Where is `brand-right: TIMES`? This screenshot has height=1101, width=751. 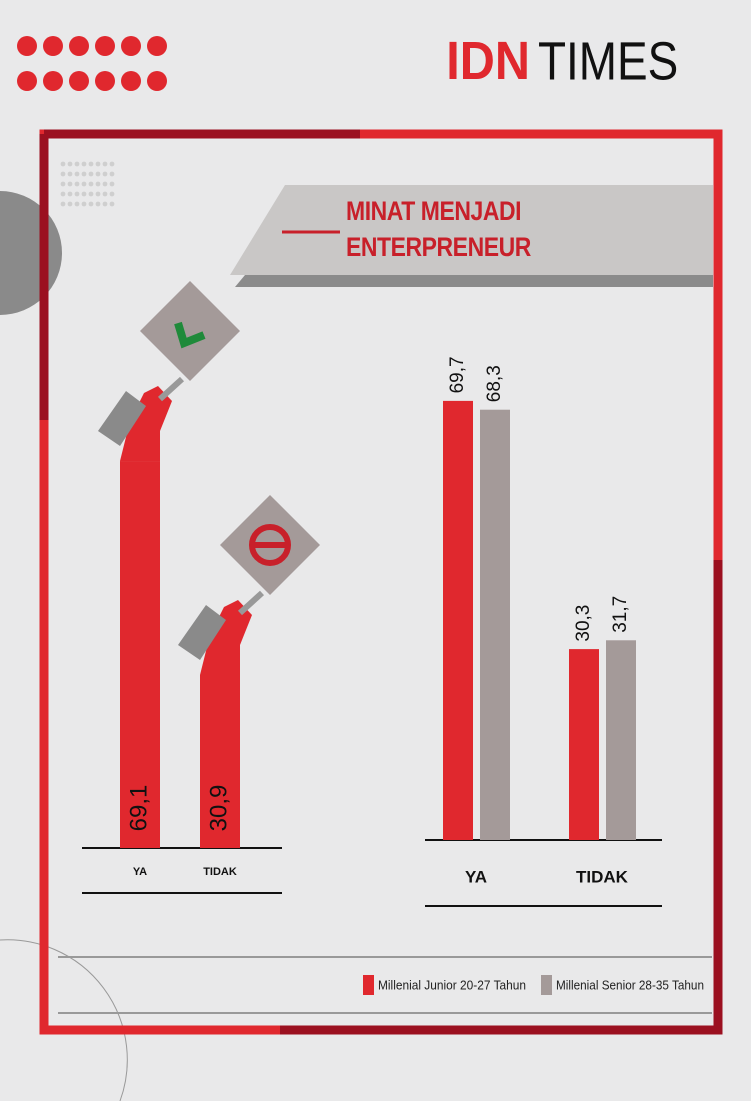
brand-right: TIMES is located at coordinates (608, 61).